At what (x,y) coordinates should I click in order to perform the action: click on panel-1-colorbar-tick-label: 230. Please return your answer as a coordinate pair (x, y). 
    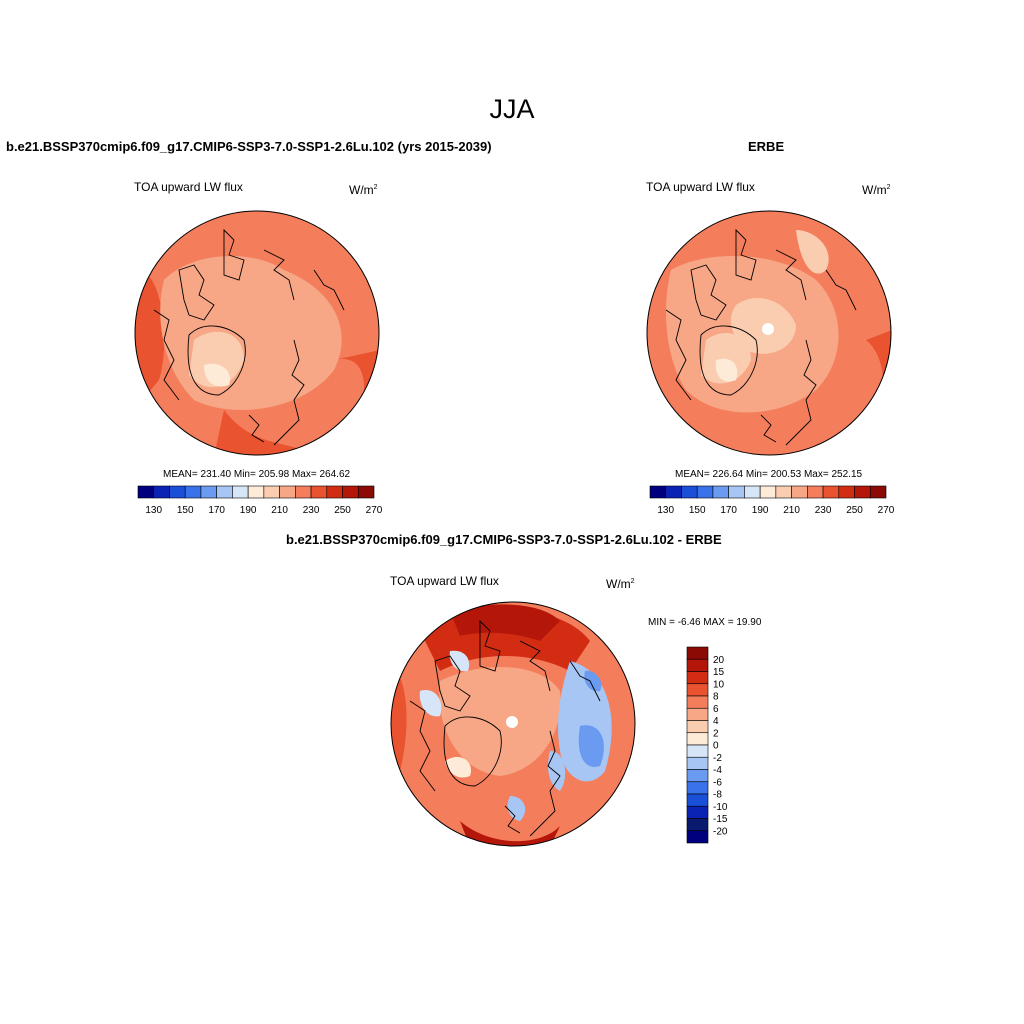
    Looking at the image, I should click on (311, 510).